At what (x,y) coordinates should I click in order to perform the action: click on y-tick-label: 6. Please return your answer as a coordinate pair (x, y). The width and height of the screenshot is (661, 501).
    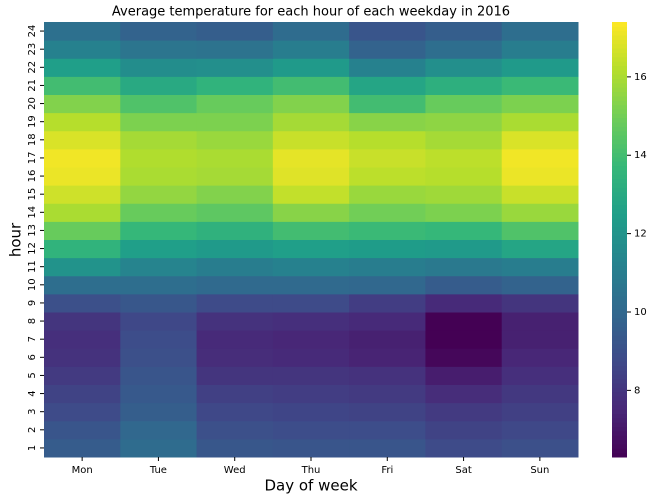
    Looking at the image, I should click on (32, 357).